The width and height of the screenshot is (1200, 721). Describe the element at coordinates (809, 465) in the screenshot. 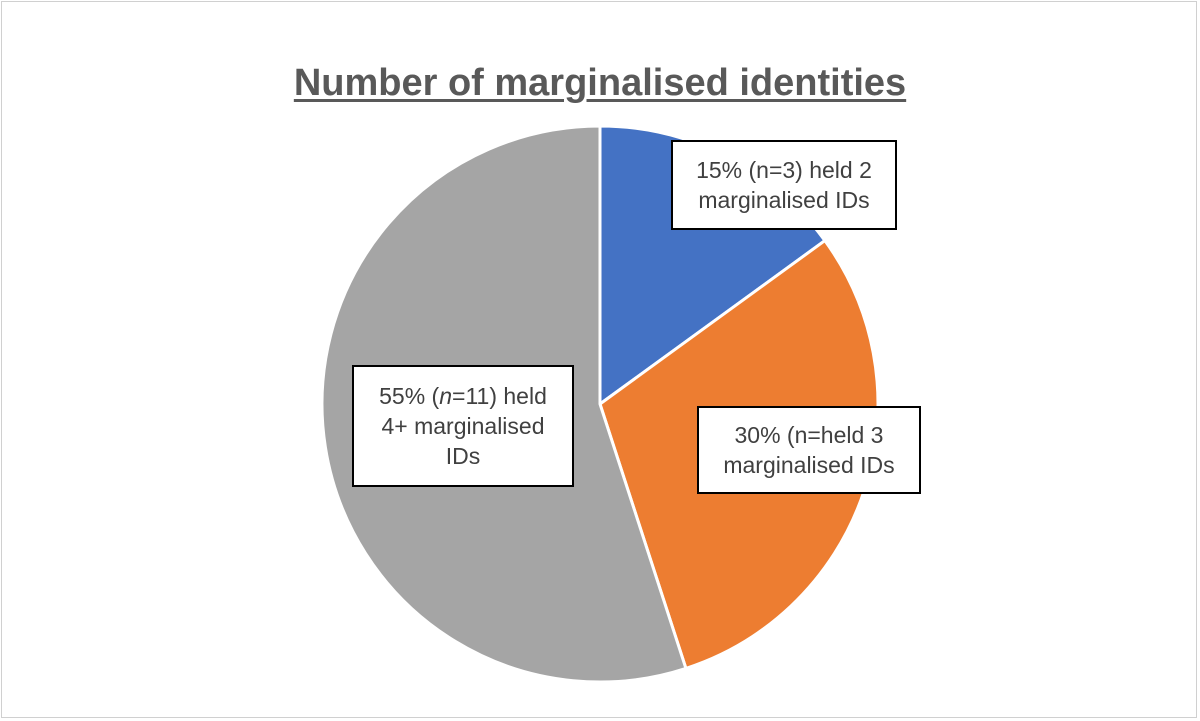

I see `data-label-3-ids-line2: marginalised IDs` at that location.